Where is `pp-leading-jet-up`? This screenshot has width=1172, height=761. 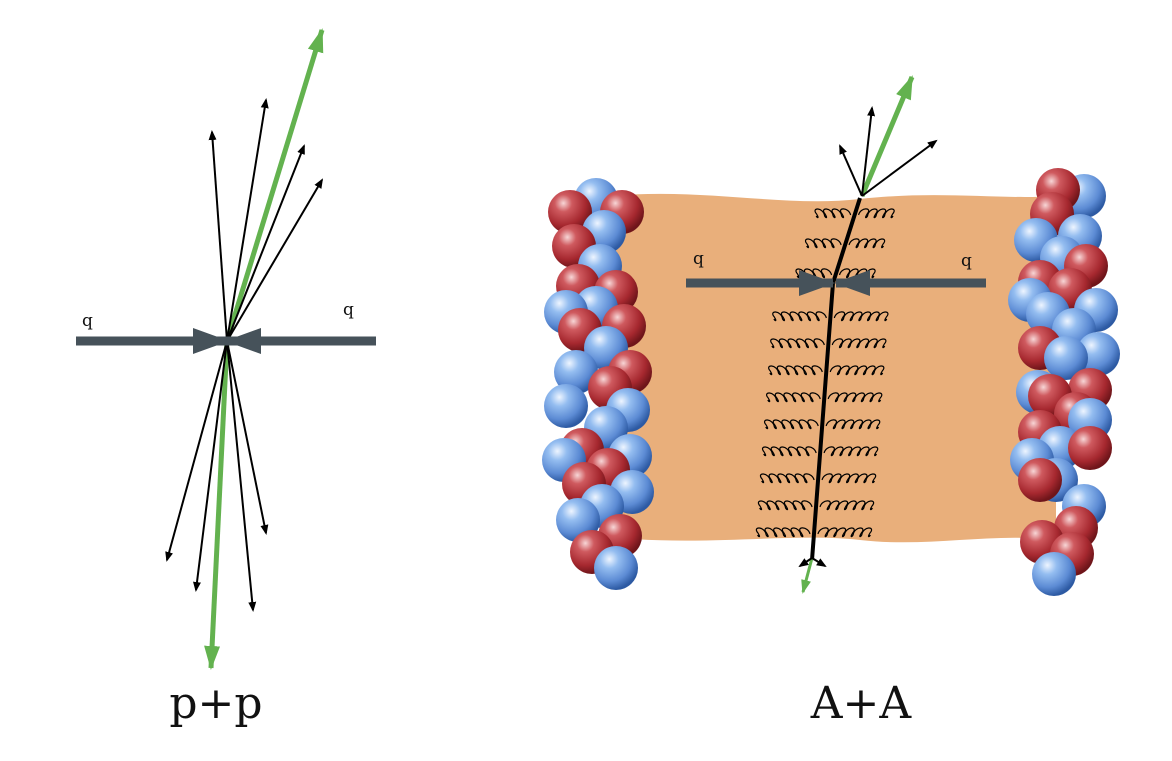 pp-leading-jet-up is located at coordinates (274, 185).